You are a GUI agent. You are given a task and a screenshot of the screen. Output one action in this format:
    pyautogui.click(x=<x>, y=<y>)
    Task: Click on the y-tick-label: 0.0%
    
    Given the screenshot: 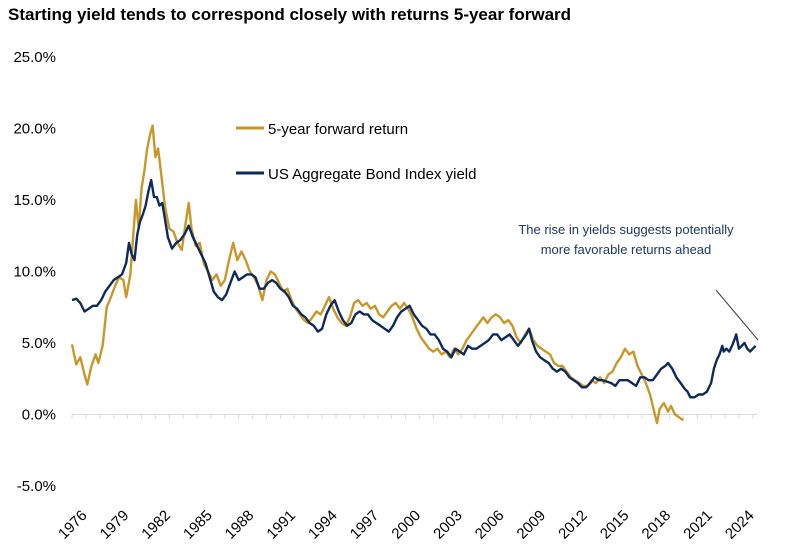 What is the action you would take?
    pyautogui.click(x=39, y=415)
    